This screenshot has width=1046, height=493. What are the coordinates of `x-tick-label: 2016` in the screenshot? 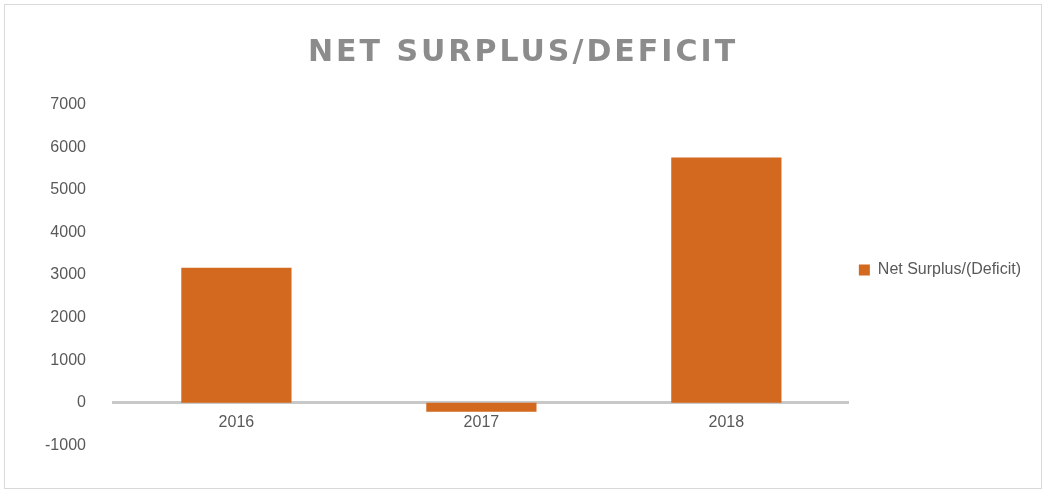 It's located at (236, 421).